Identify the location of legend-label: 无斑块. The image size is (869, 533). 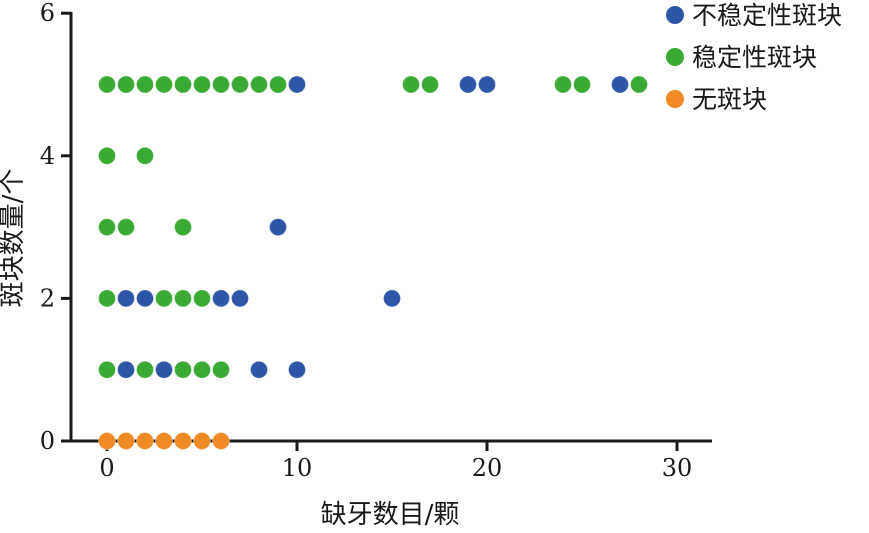
(729, 99).